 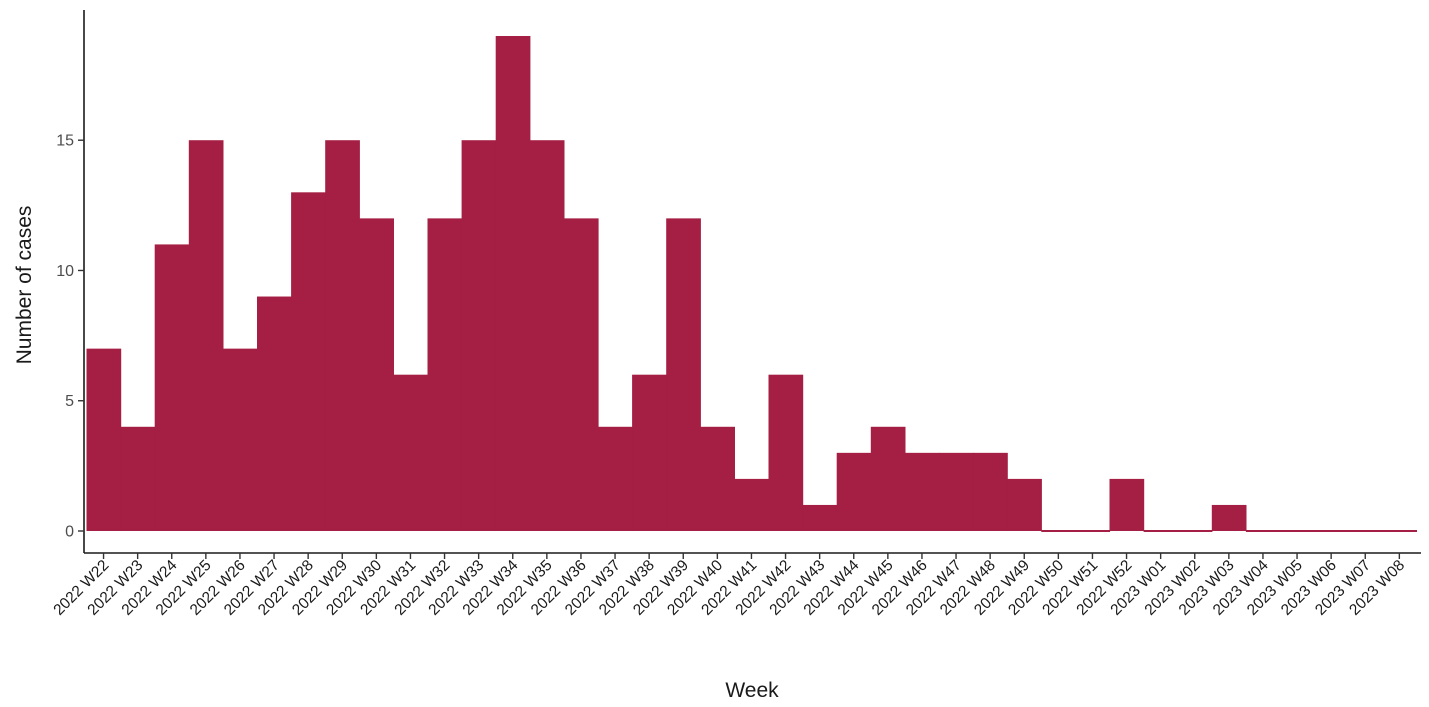 What do you see at coordinates (649, 452) in the screenshot?
I see `bar-2022-w38` at bounding box center [649, 452].